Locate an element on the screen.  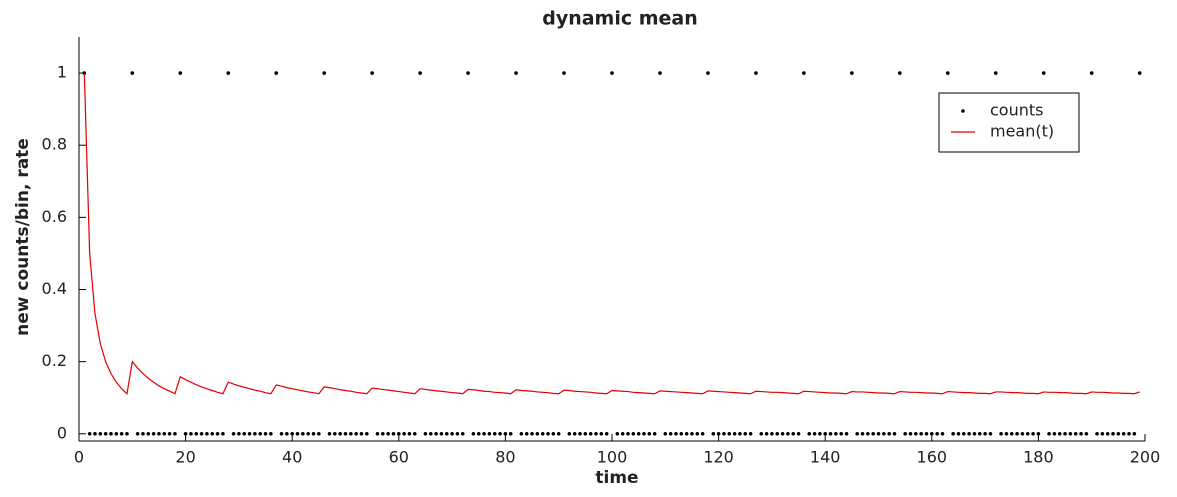
x-tick-label: 200 is located at coordinates (1145, 457).